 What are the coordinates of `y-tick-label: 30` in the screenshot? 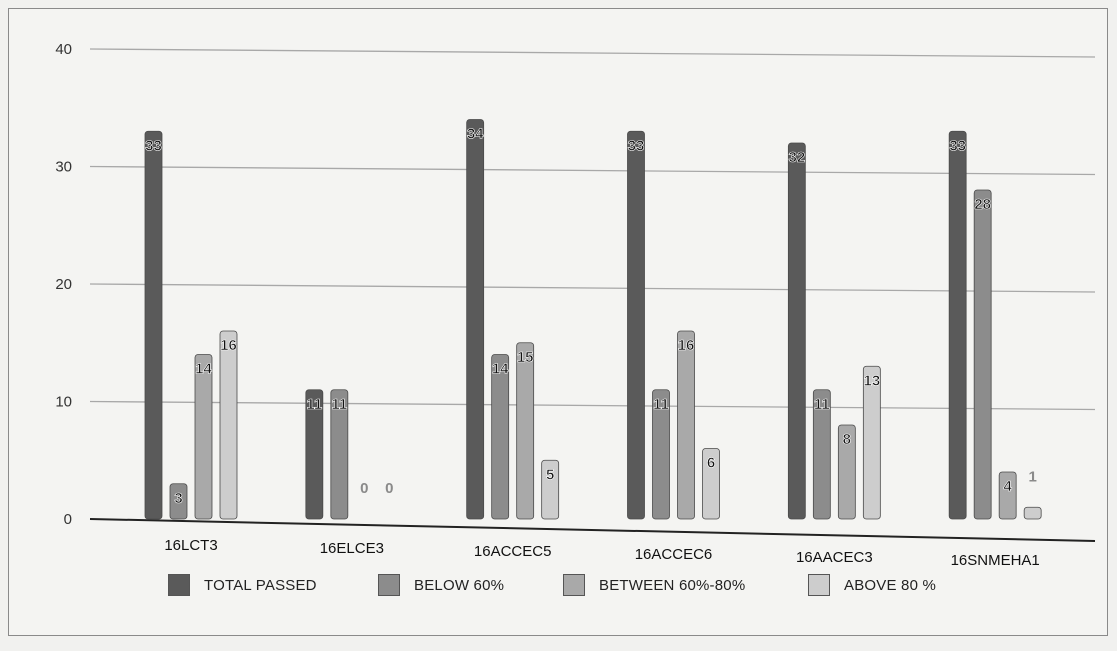 It's located at (63, 167).